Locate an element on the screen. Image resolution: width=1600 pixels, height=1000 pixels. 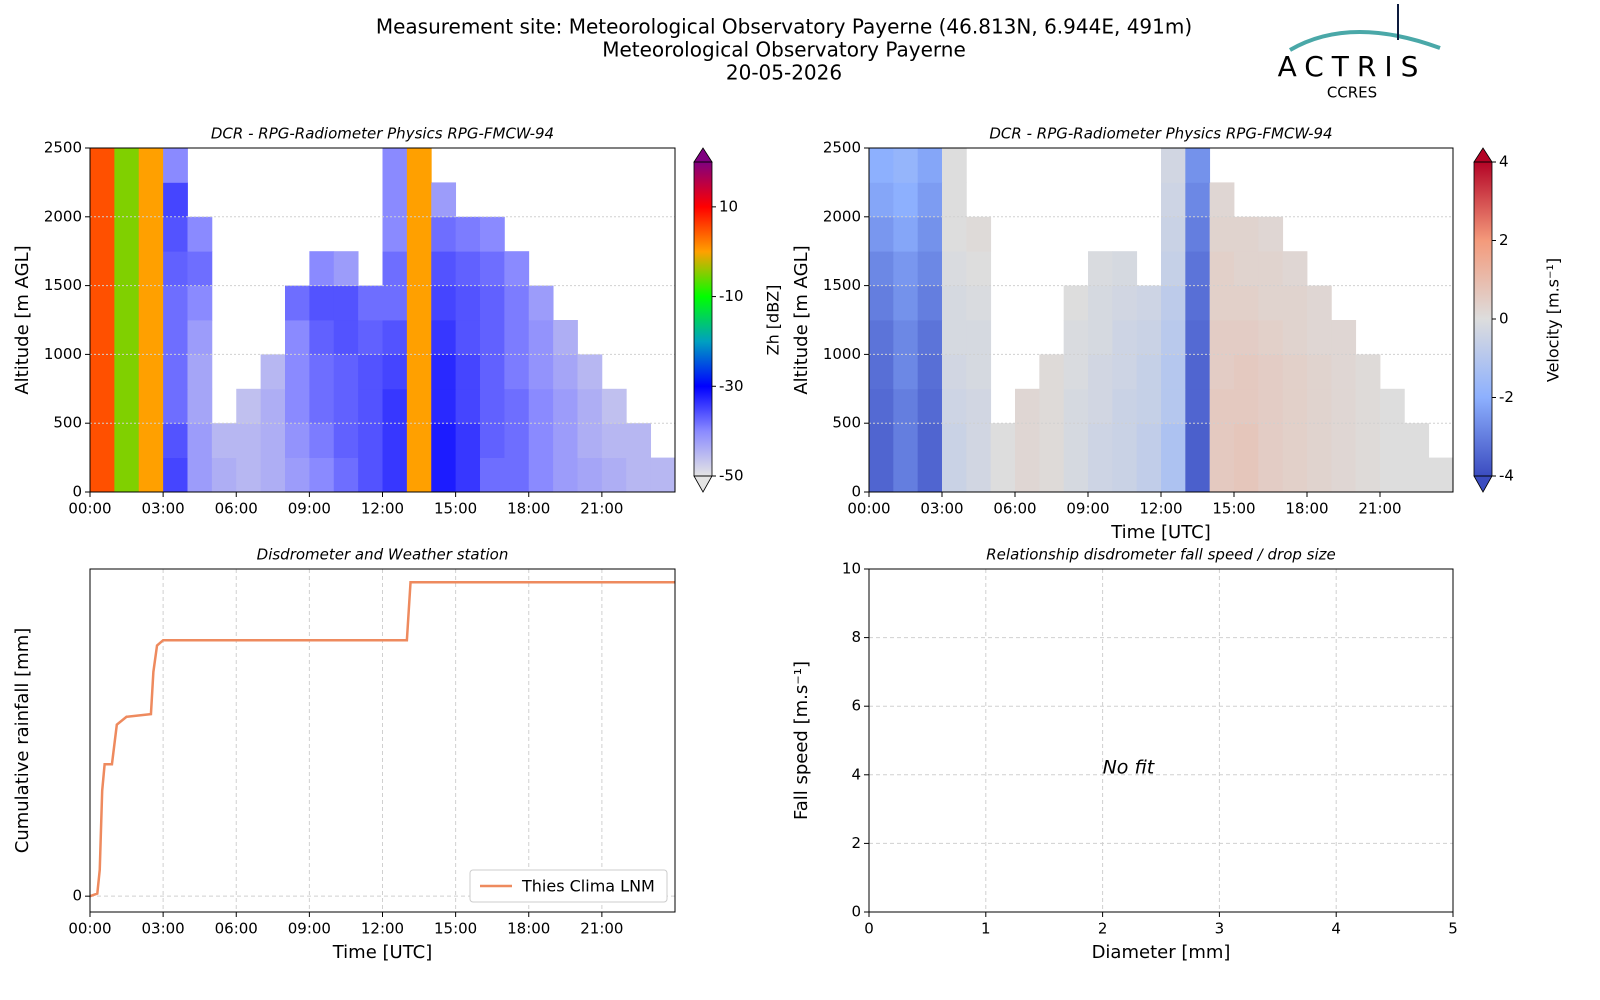
colorbar-tick-label: 0 is located at coordinates (1504, 319).